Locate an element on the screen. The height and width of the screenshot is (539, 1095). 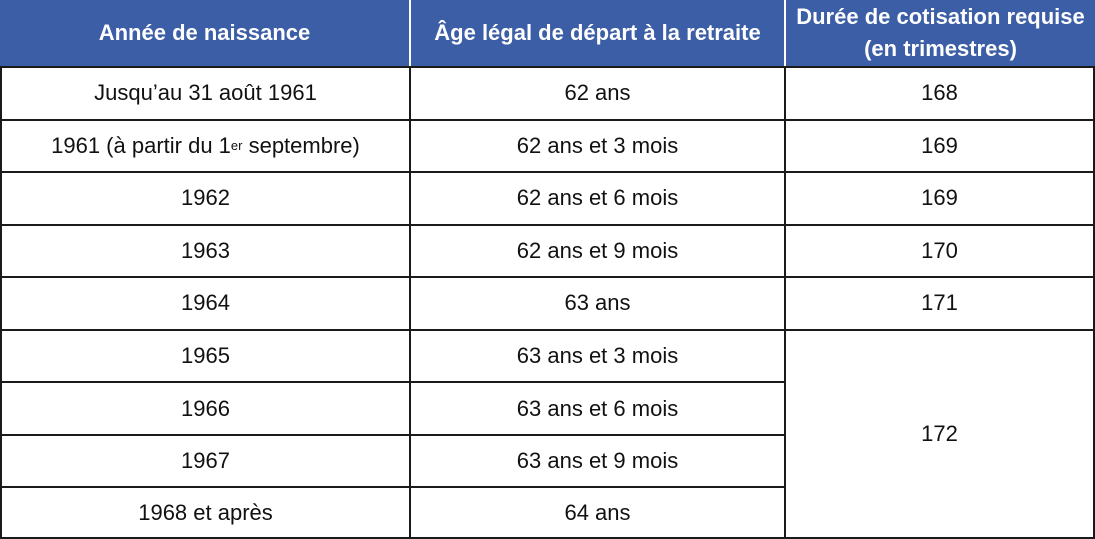
legal-age-cell: 64 ans is located at coordinates (596, 512).